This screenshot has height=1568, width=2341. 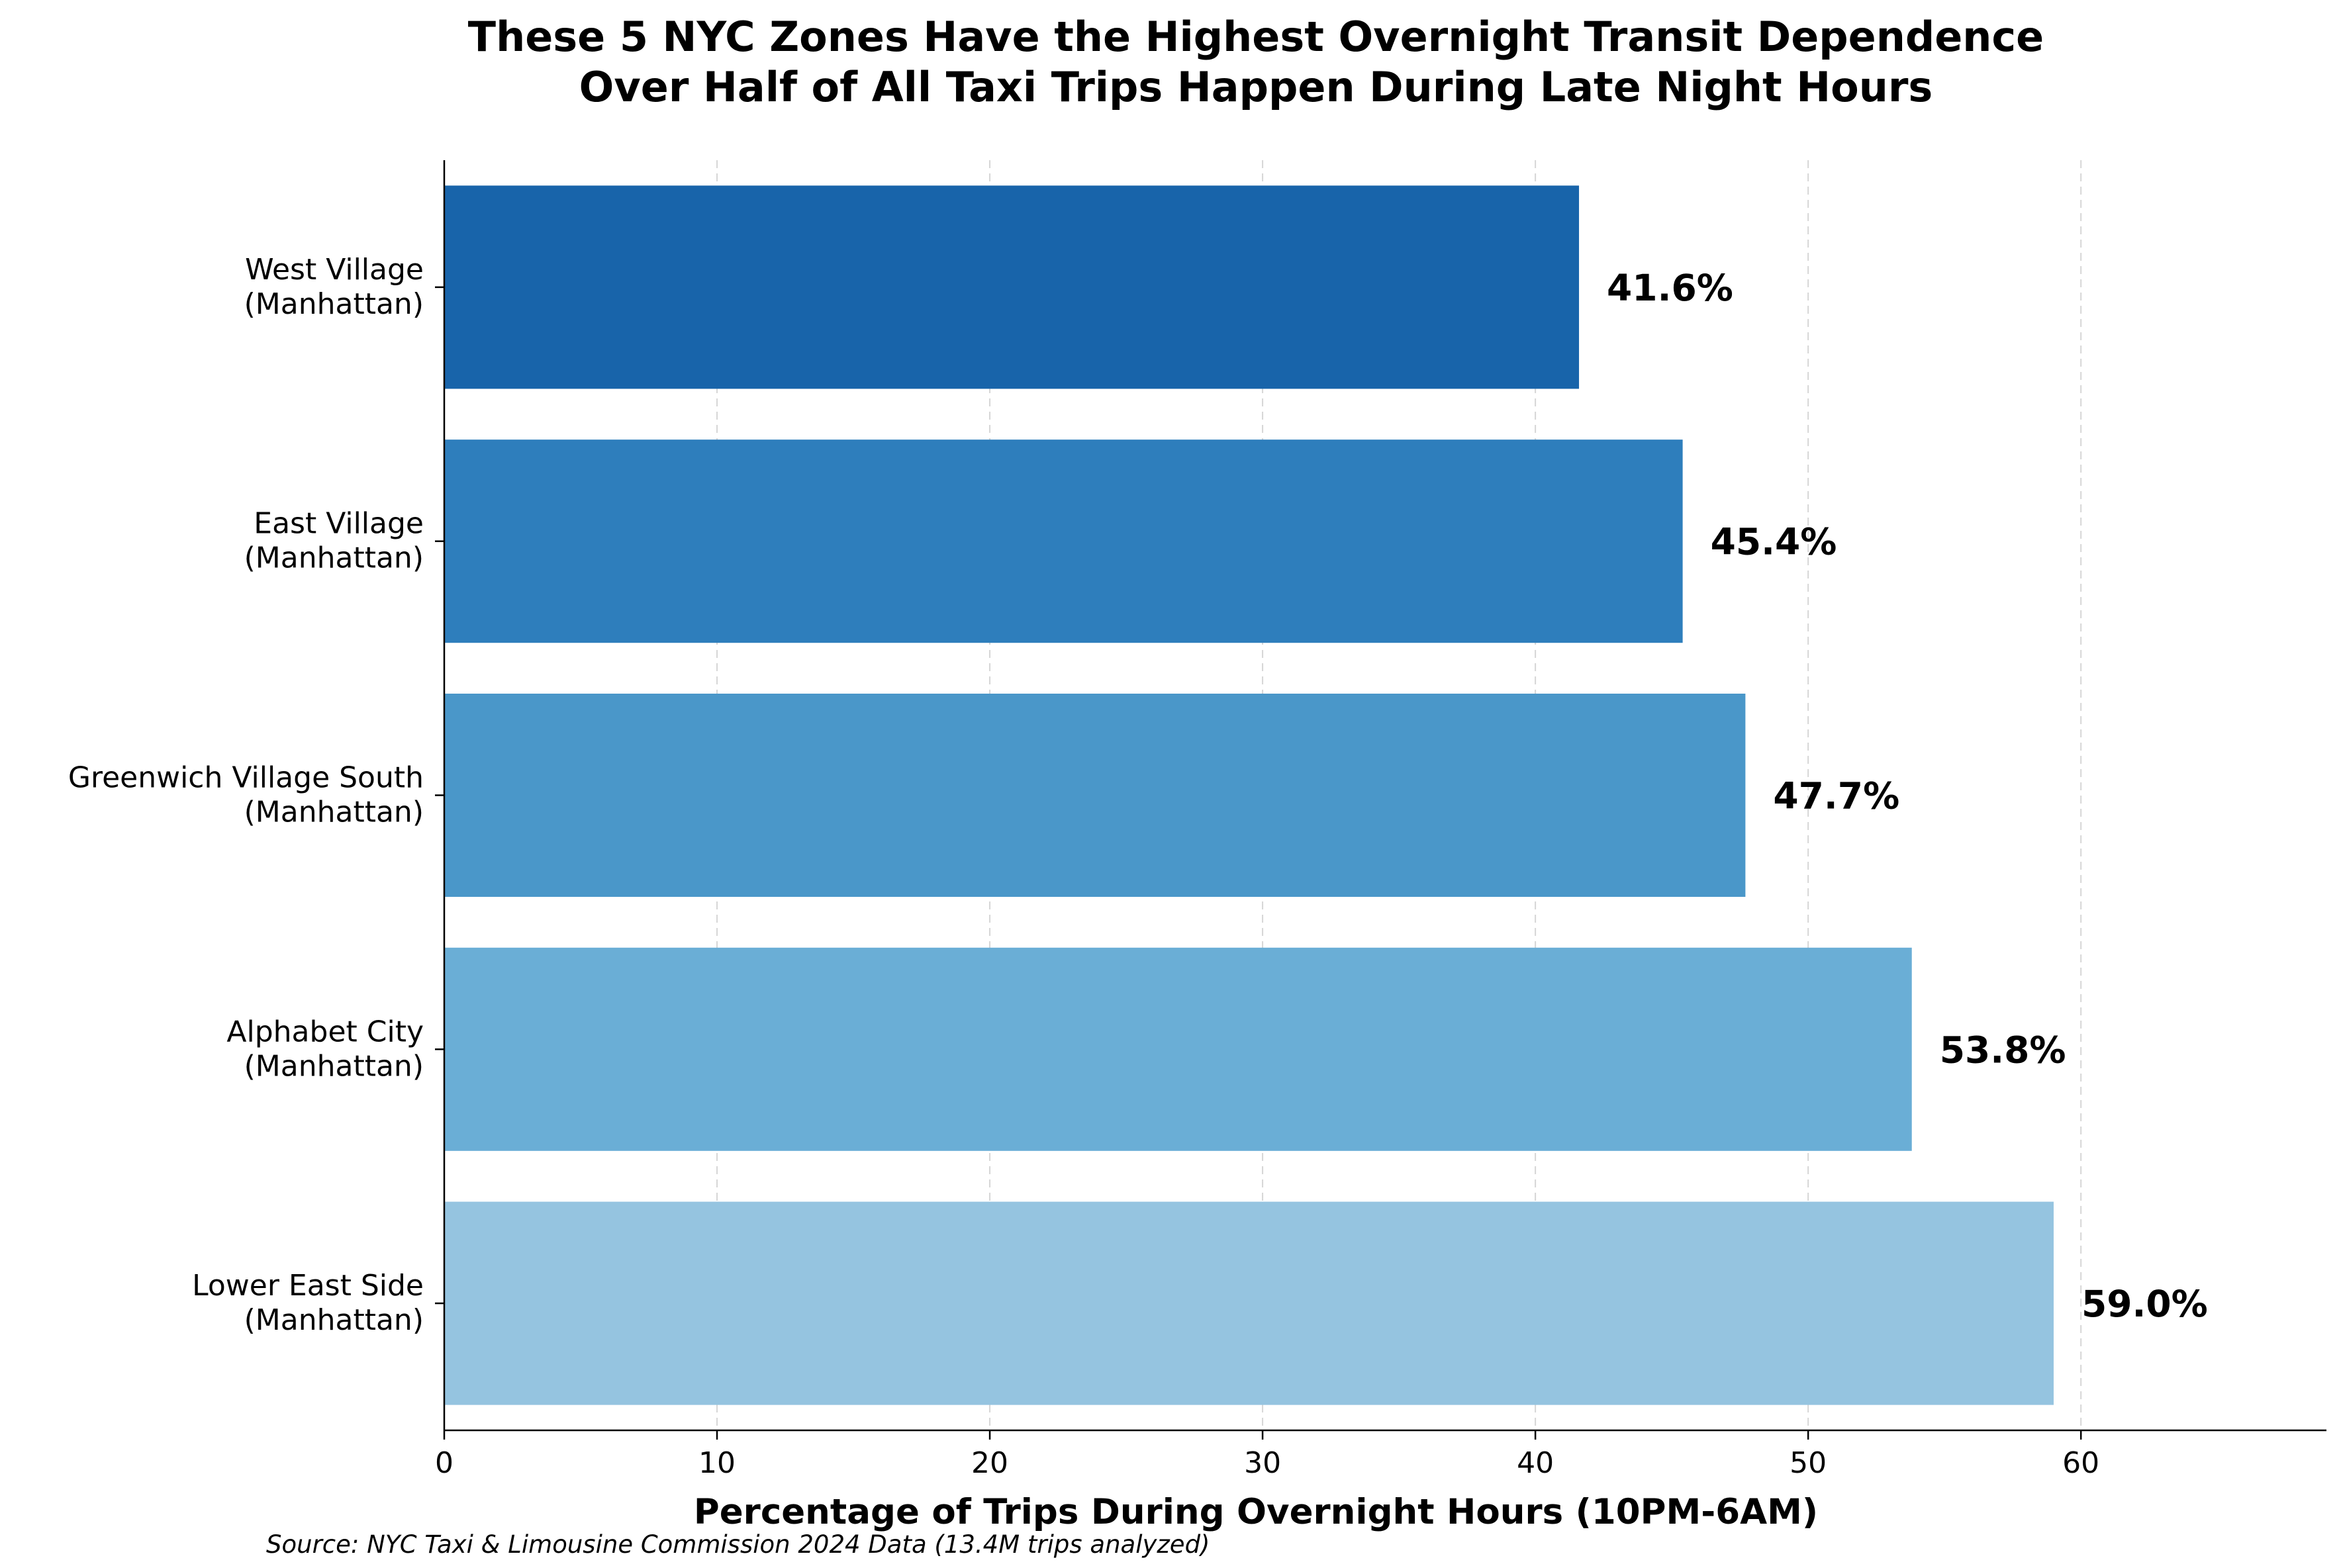 What do you see at coordinates (1809, 1463) in the screenshot?
I see `x-tick-label-5: 50` at bounding box center [1809, 1463].